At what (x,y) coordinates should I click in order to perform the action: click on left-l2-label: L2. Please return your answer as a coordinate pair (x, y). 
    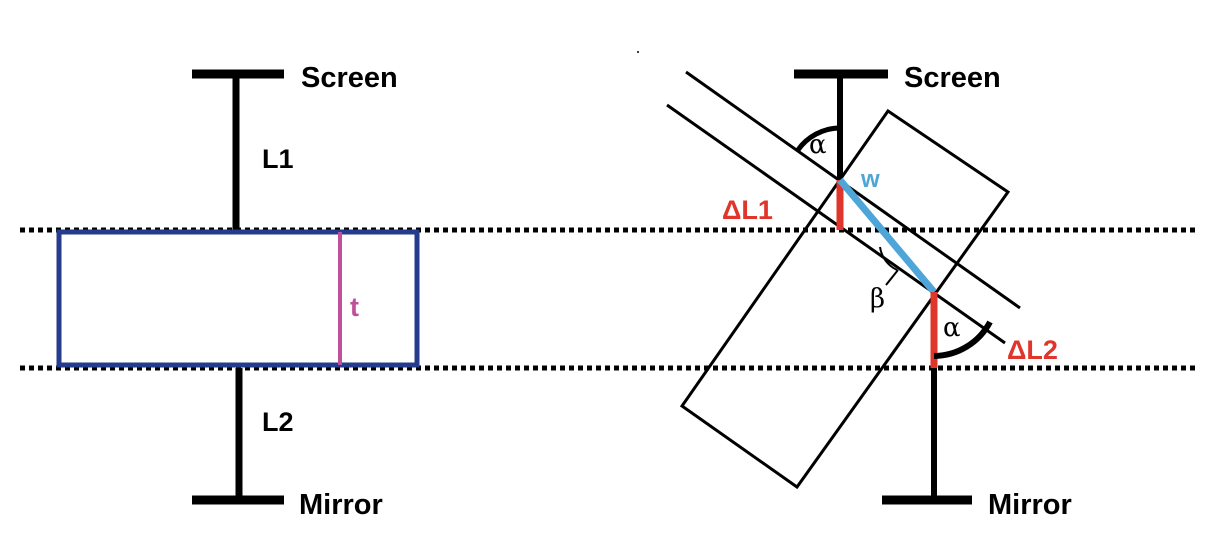
    Looking at the image, I should click on (278, 422).